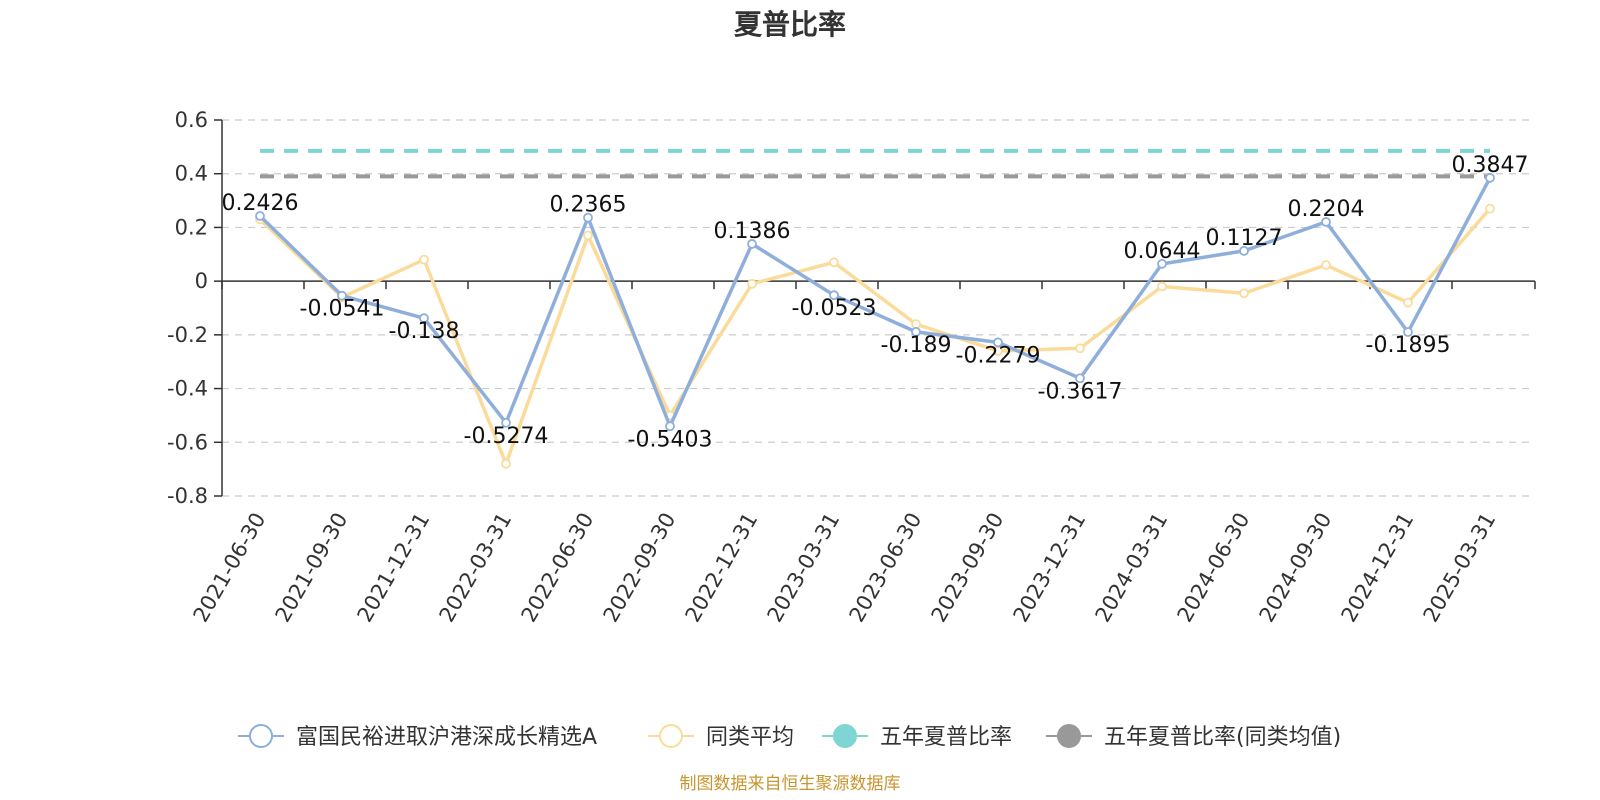 The height and width of the screenshot is (800, 1600). What do you see at coordinates (1244, 238) in the screenshot?
I see `data-label: 0.1127` at bounding box center [1244, 238].